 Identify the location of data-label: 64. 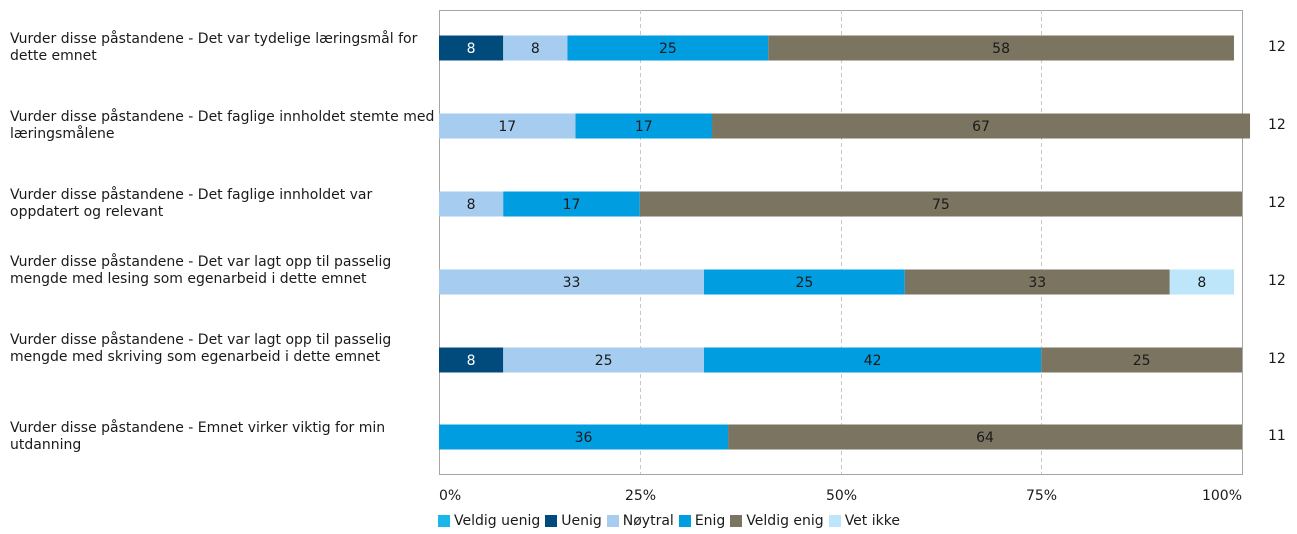
(985, 438).